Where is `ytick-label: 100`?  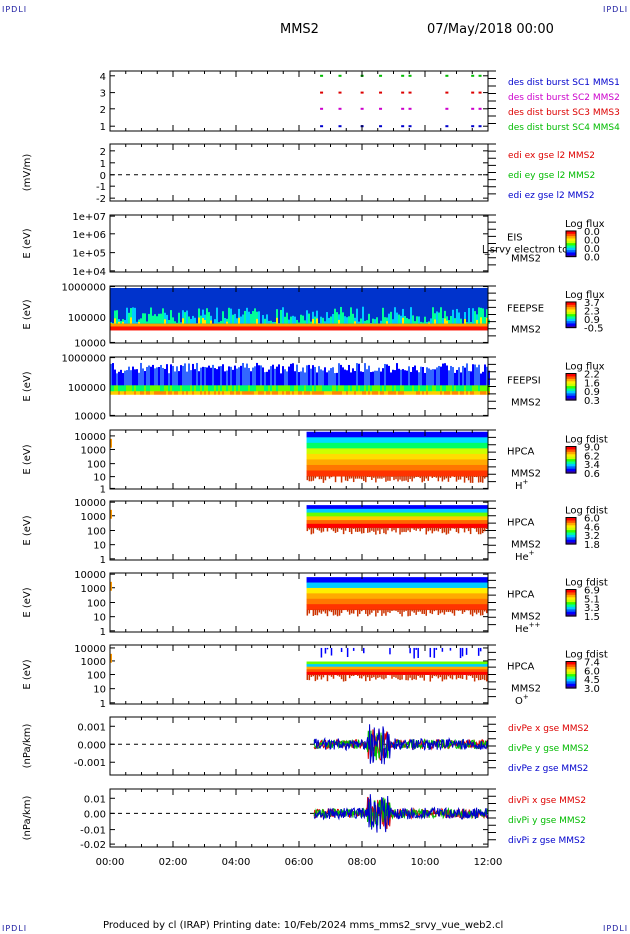
ytick-label: 100 is located at coordinates (96, 465).